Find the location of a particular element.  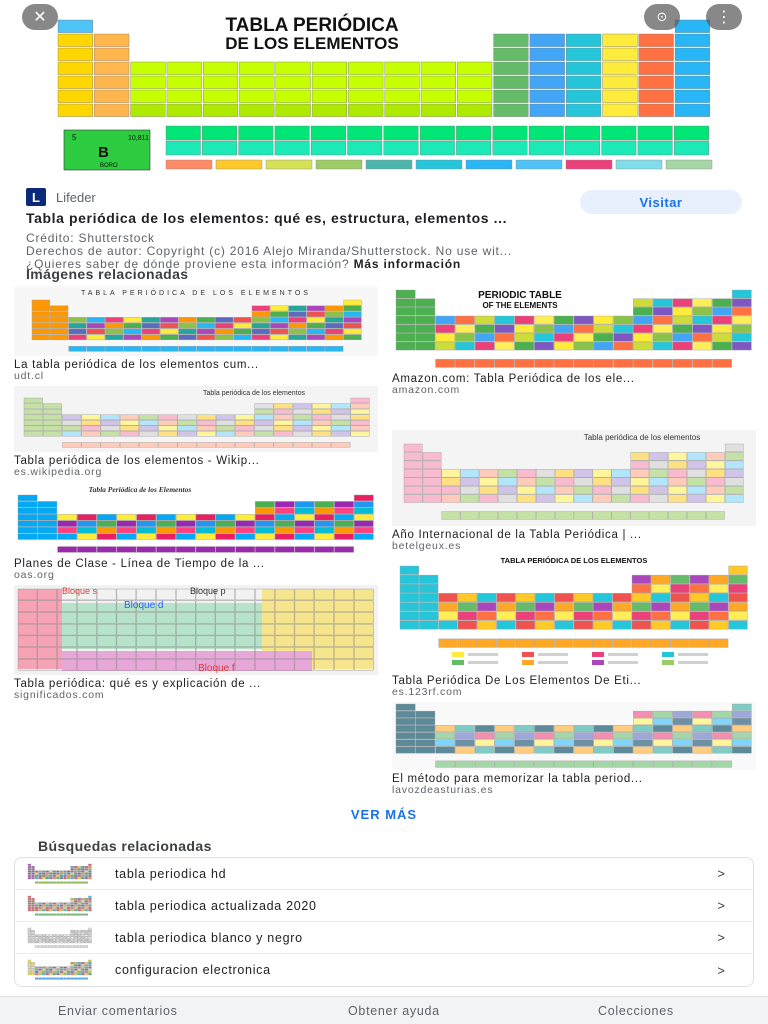

related-search-label: tabla periodica actualizada 2020 is located at coordinates (216, 905).